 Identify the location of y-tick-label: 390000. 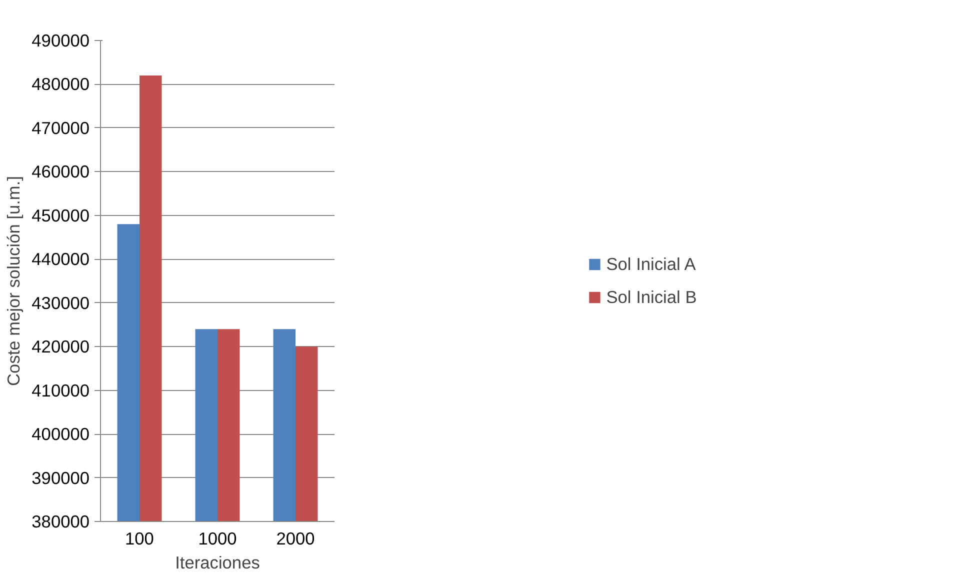
(61, 478).